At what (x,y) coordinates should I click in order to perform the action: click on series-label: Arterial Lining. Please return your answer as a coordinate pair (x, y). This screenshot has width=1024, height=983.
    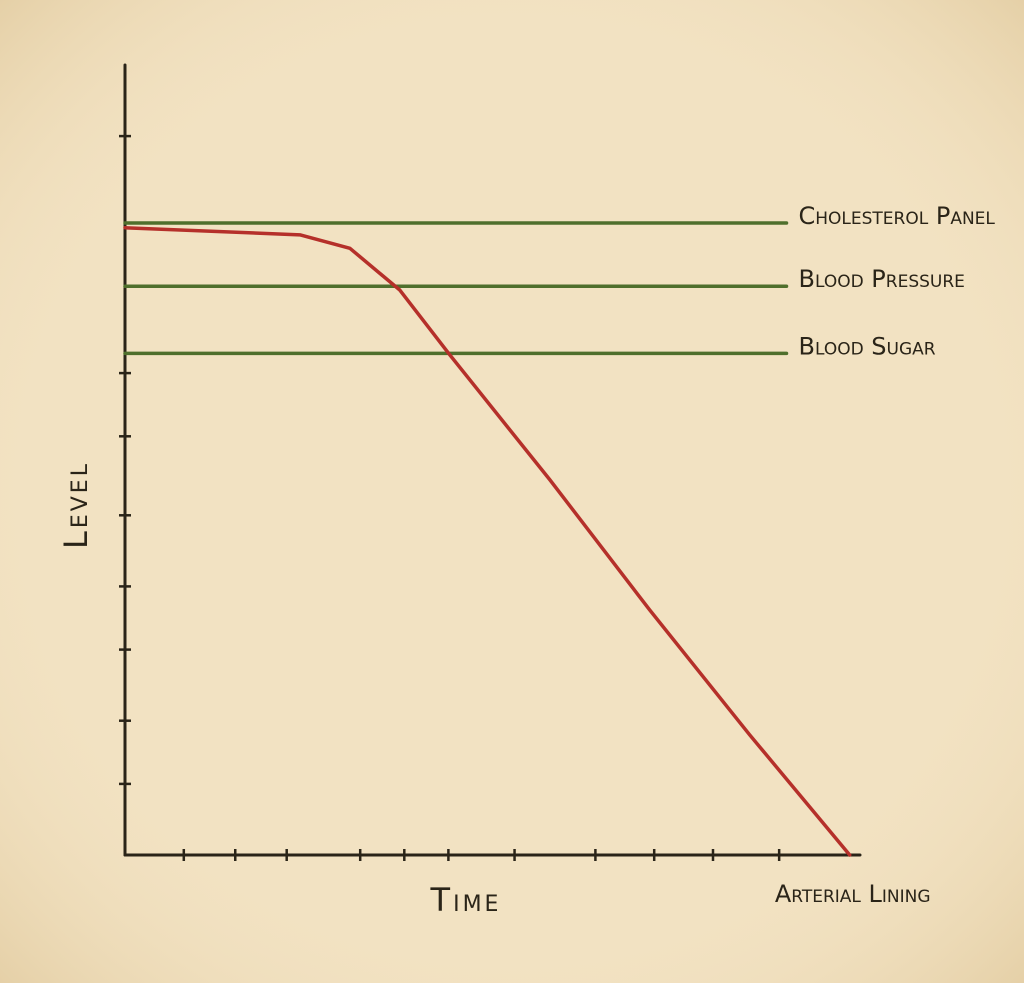
    Looking at the image, I should click on (853, 894).